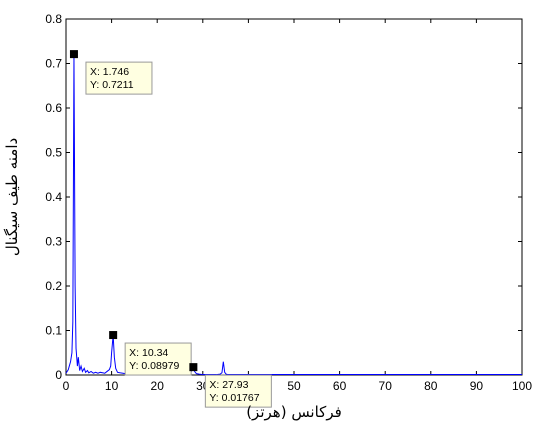 The image size is (534, 423). I want to click on y-axis-label: دامنه طیف سیگنال, so click(12, 197).